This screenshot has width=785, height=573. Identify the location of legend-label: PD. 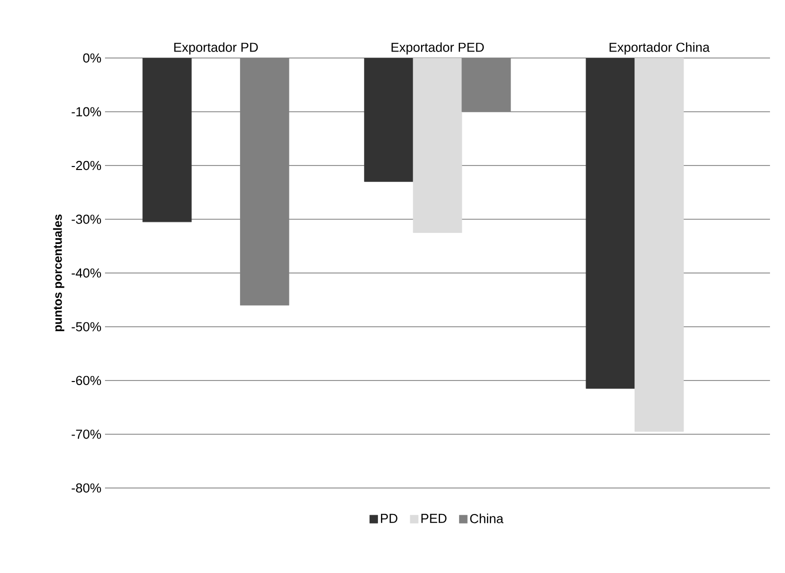
(389, 518).